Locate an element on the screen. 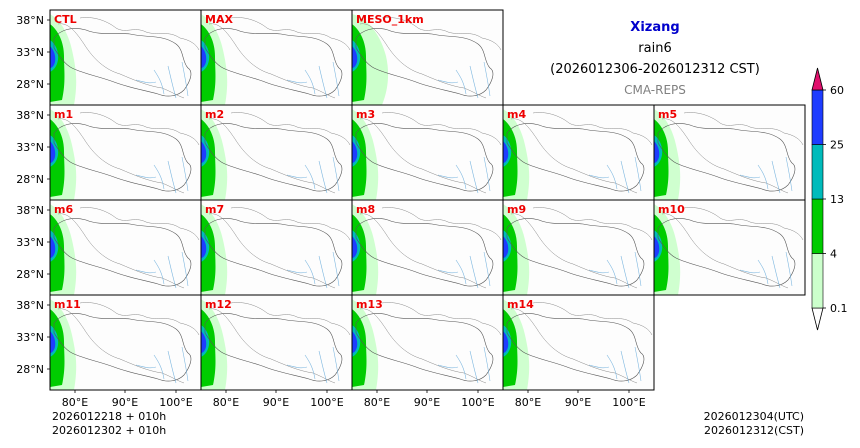 This screenshot has width=860, height=448. map-panel: m12 is located at coordinates (276, 342).